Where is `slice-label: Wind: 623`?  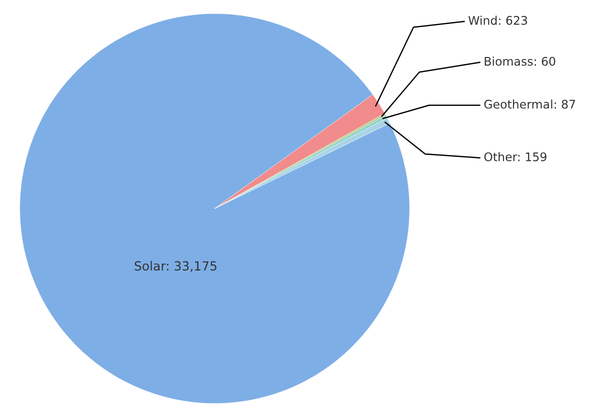 slice-label: Wind: 623 is located at coordinates (498, 20).